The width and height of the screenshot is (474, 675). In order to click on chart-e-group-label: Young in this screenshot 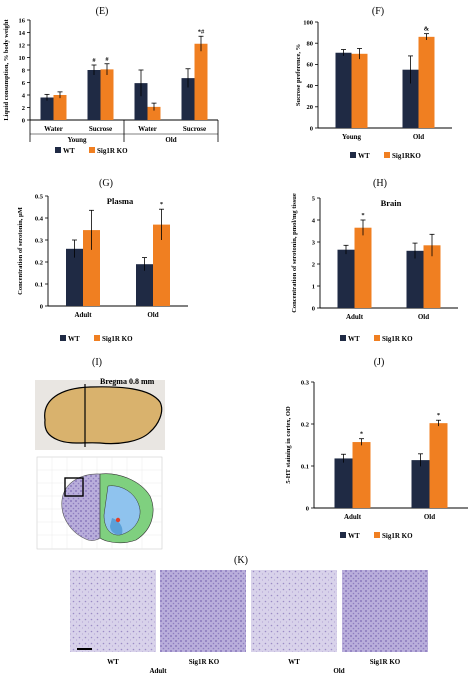, I will do `click(77, 140)`.